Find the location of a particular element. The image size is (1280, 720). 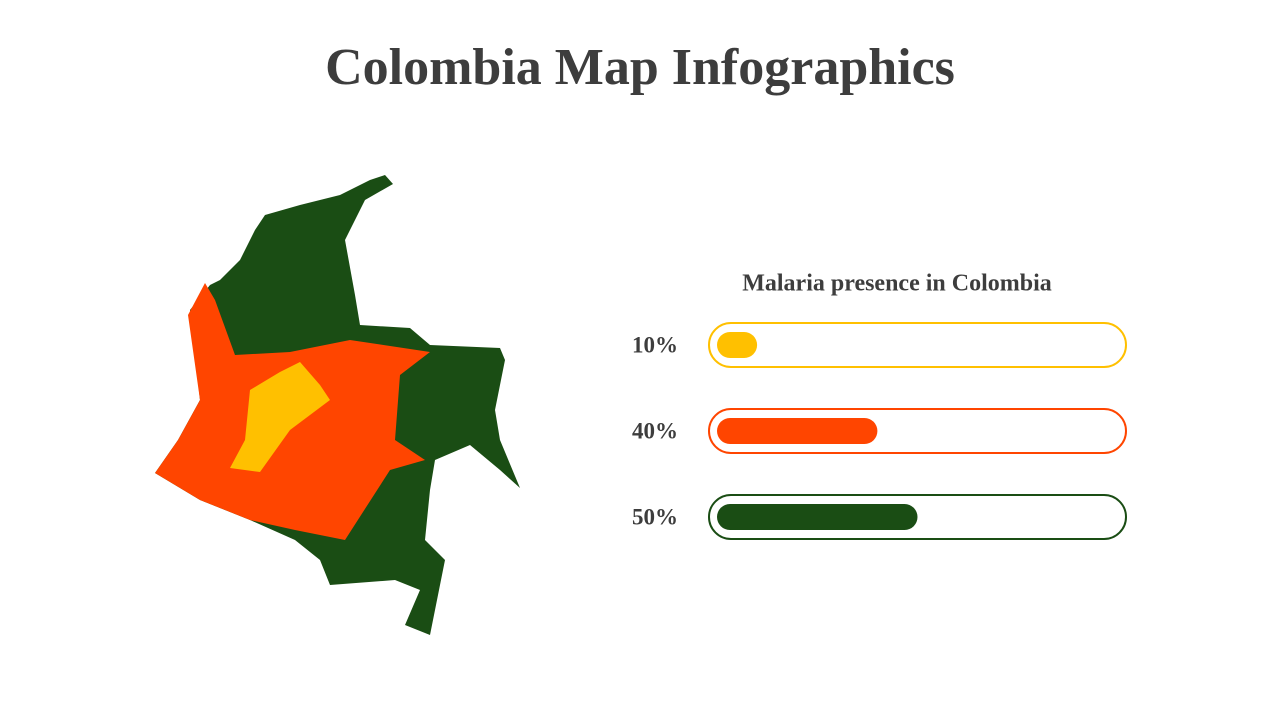

progress-bars: 10% 40% 50% is located at coordinates (879, 431).